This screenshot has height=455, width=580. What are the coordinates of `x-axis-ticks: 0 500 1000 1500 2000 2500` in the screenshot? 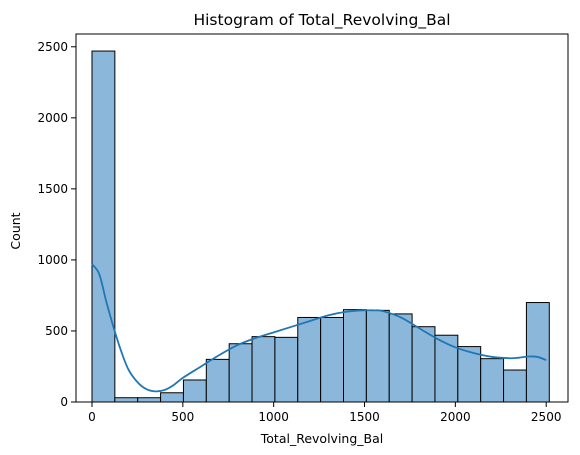 It's located at (324, 413).